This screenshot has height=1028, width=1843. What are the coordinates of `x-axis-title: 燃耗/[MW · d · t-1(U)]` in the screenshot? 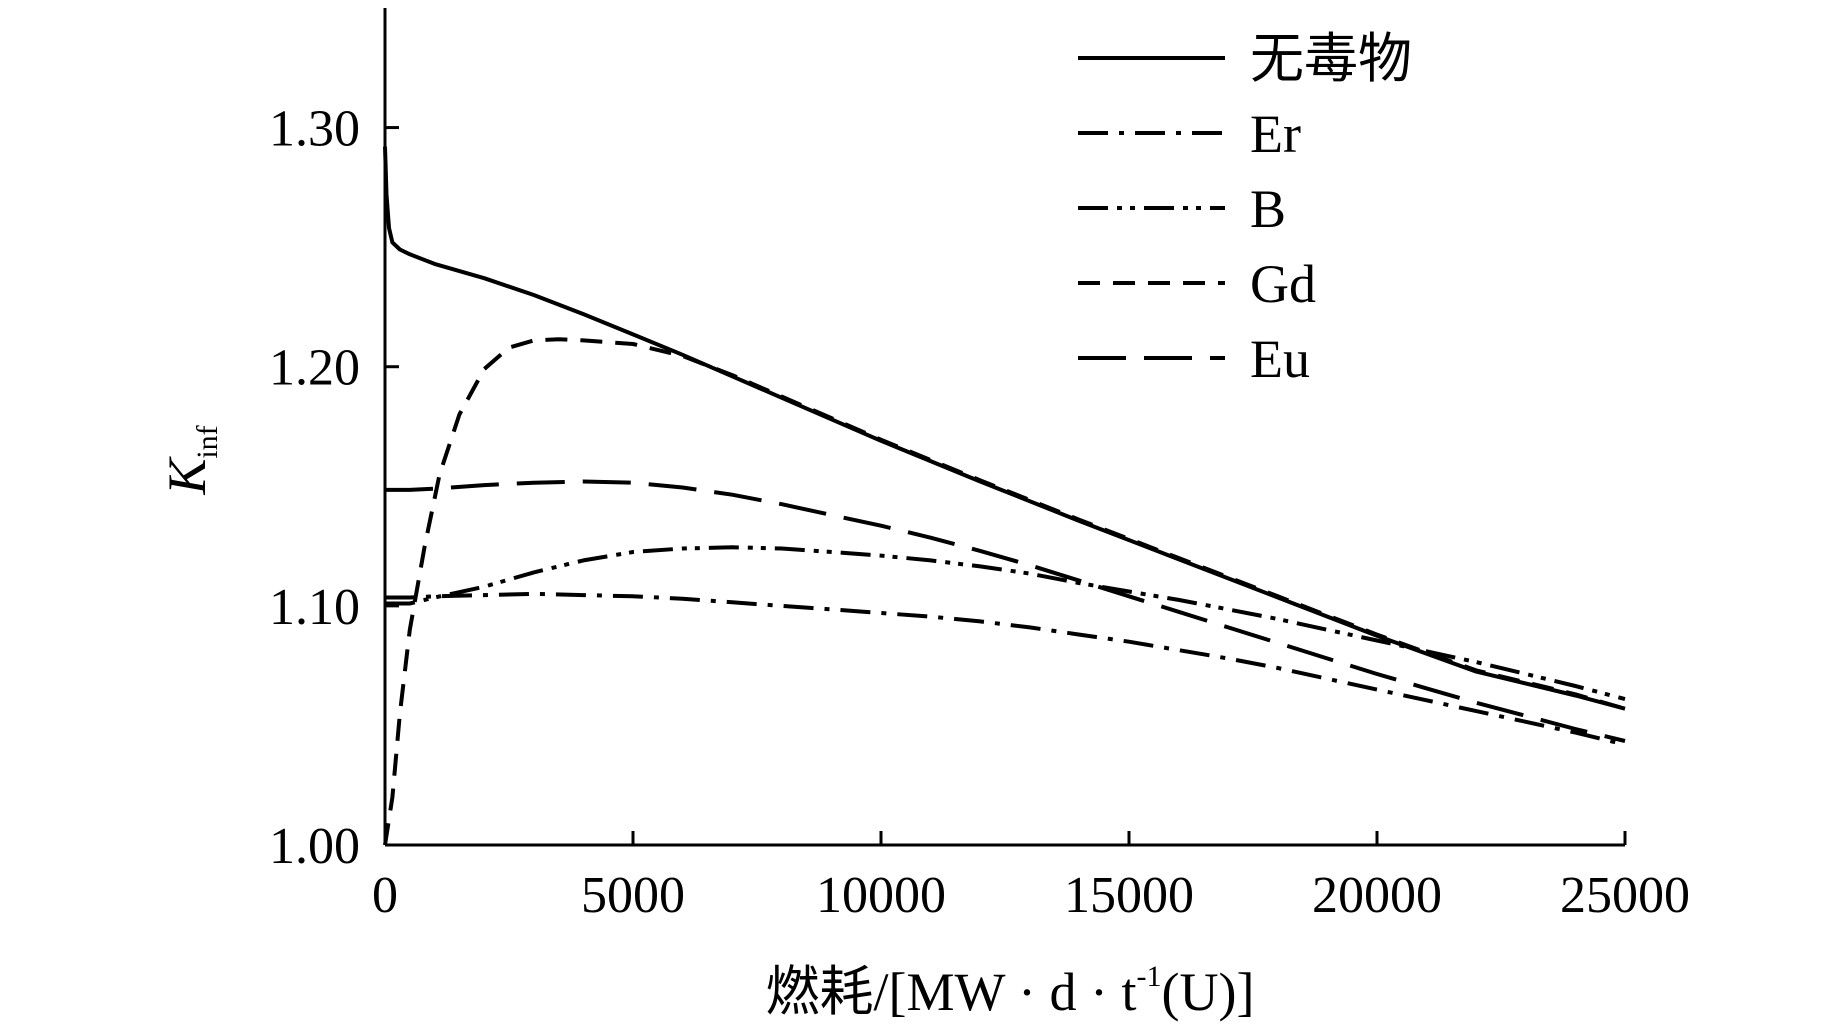 It's located at (1010, 991).